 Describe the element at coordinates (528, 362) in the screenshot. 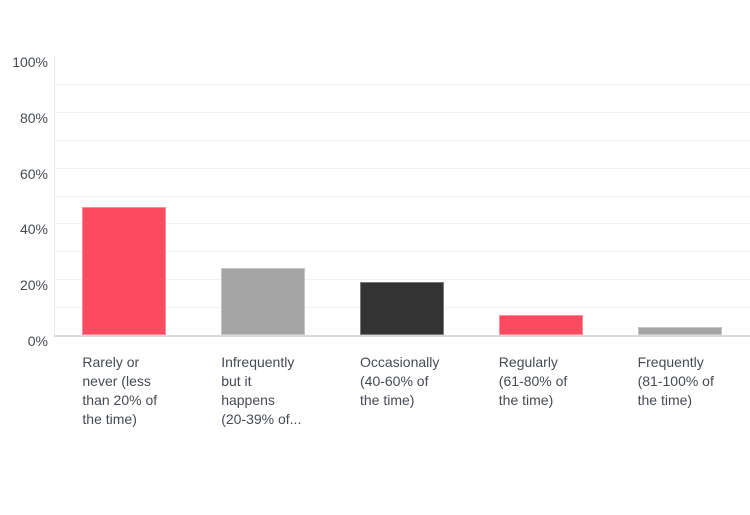

I see `x-category-label-line: Regularly` at that location.